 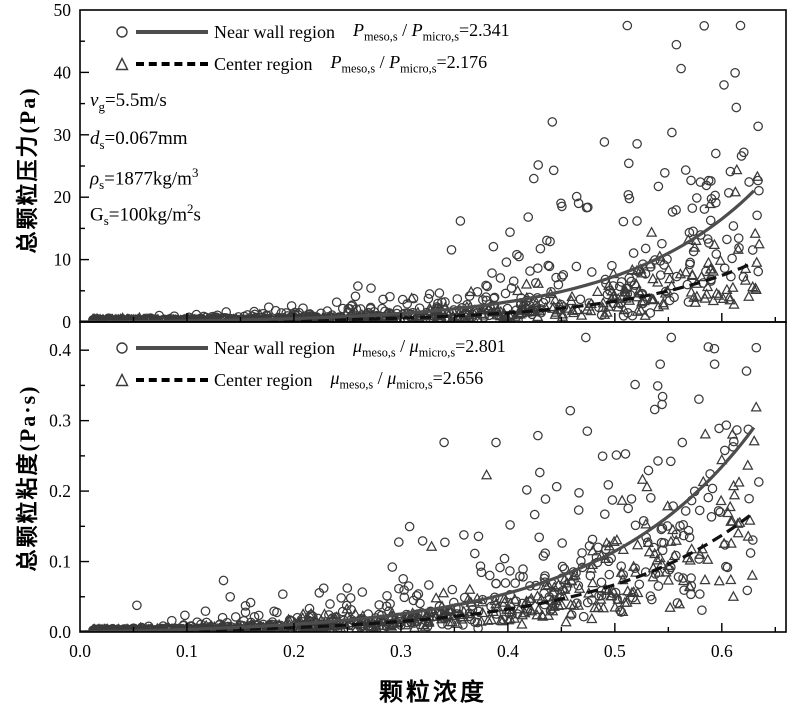 I want to click on text-part: micro,s, so click(x=414, y=384).